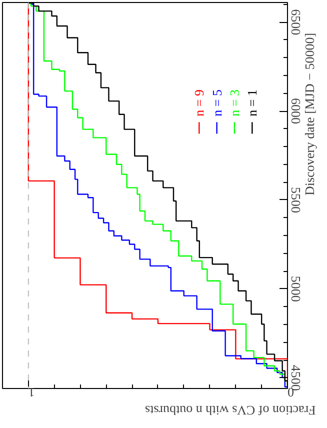 The width and height of the screenshot is (327, 428). Describe the element at coordinates (234, 103) in the screenshot. I see `text: n = 3` at that location.